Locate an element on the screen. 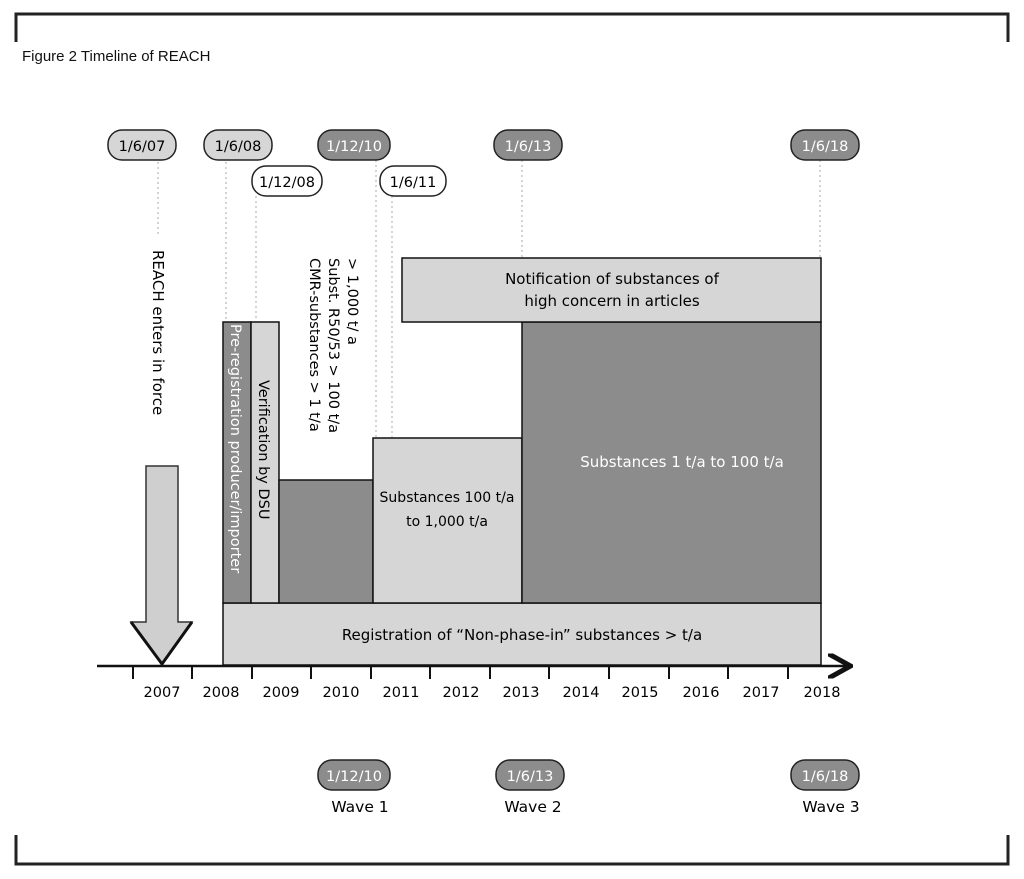 The width and height of the screenshot is (1024, 879). wave1-criterion: Subst. R50/53 > 100 t/a is located at coordinates (333, 345).